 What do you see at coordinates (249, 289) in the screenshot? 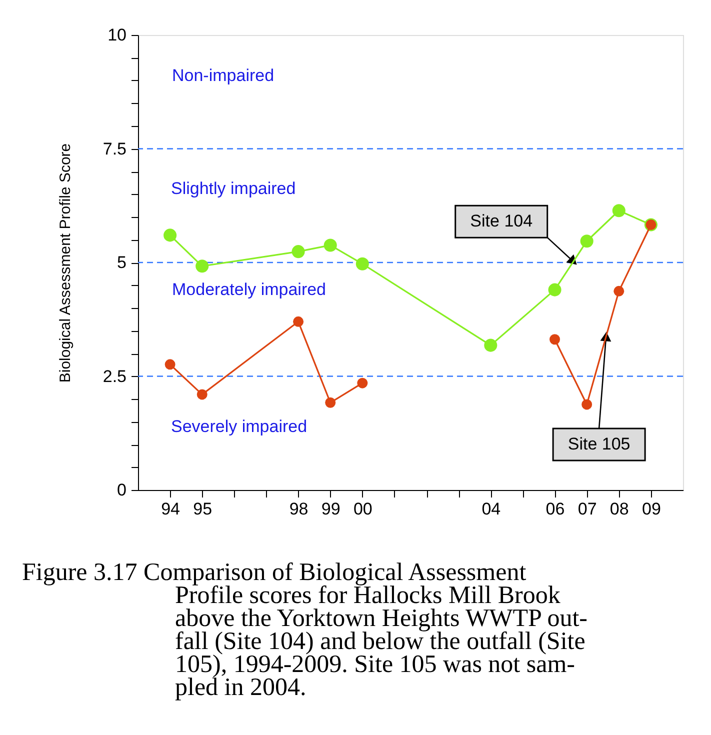
I see `annotation: Moderately impaired` at bounding box center [249, 289].